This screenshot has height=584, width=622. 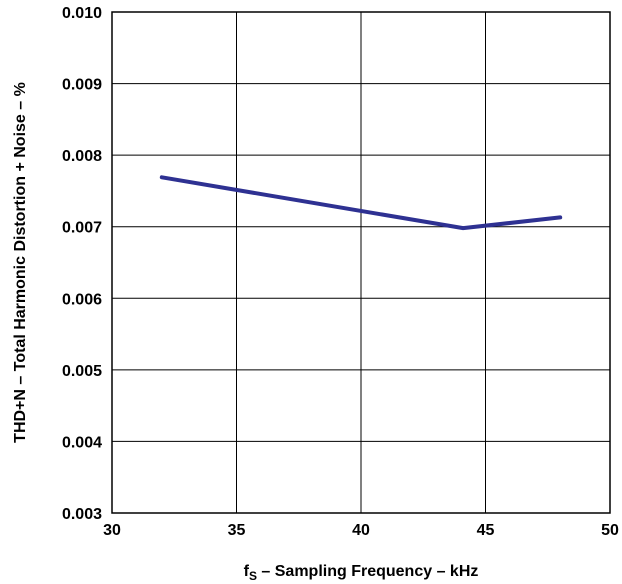 What do you see at coordinates (237, 530) in the screenshot?
I see `x-tick-label: 35` at bounding box center [237, 530].